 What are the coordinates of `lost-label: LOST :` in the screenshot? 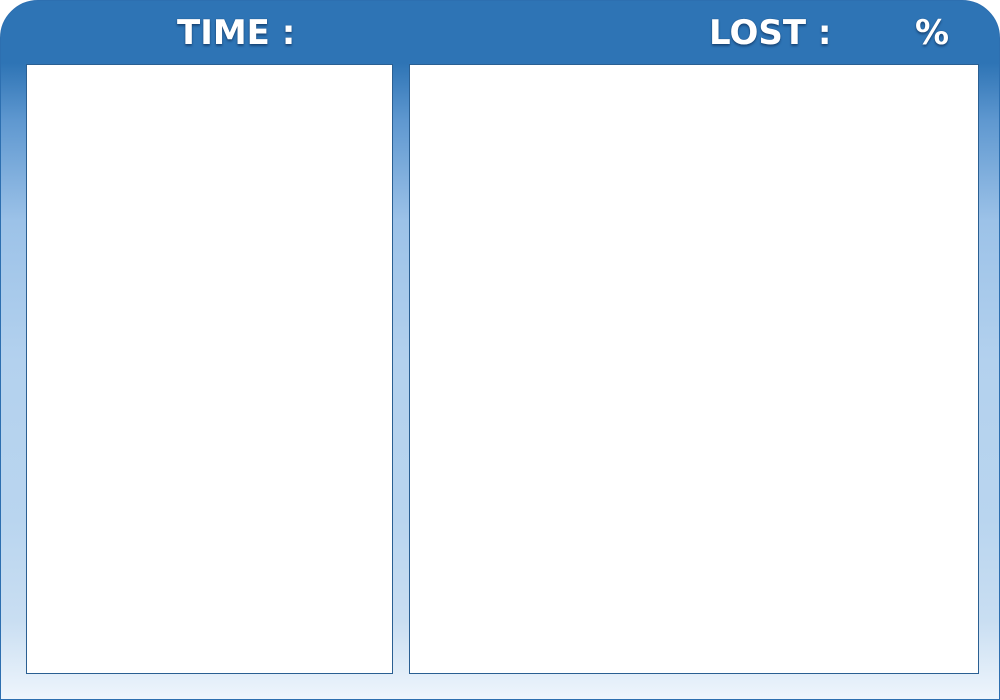 It's located at (770, 33).